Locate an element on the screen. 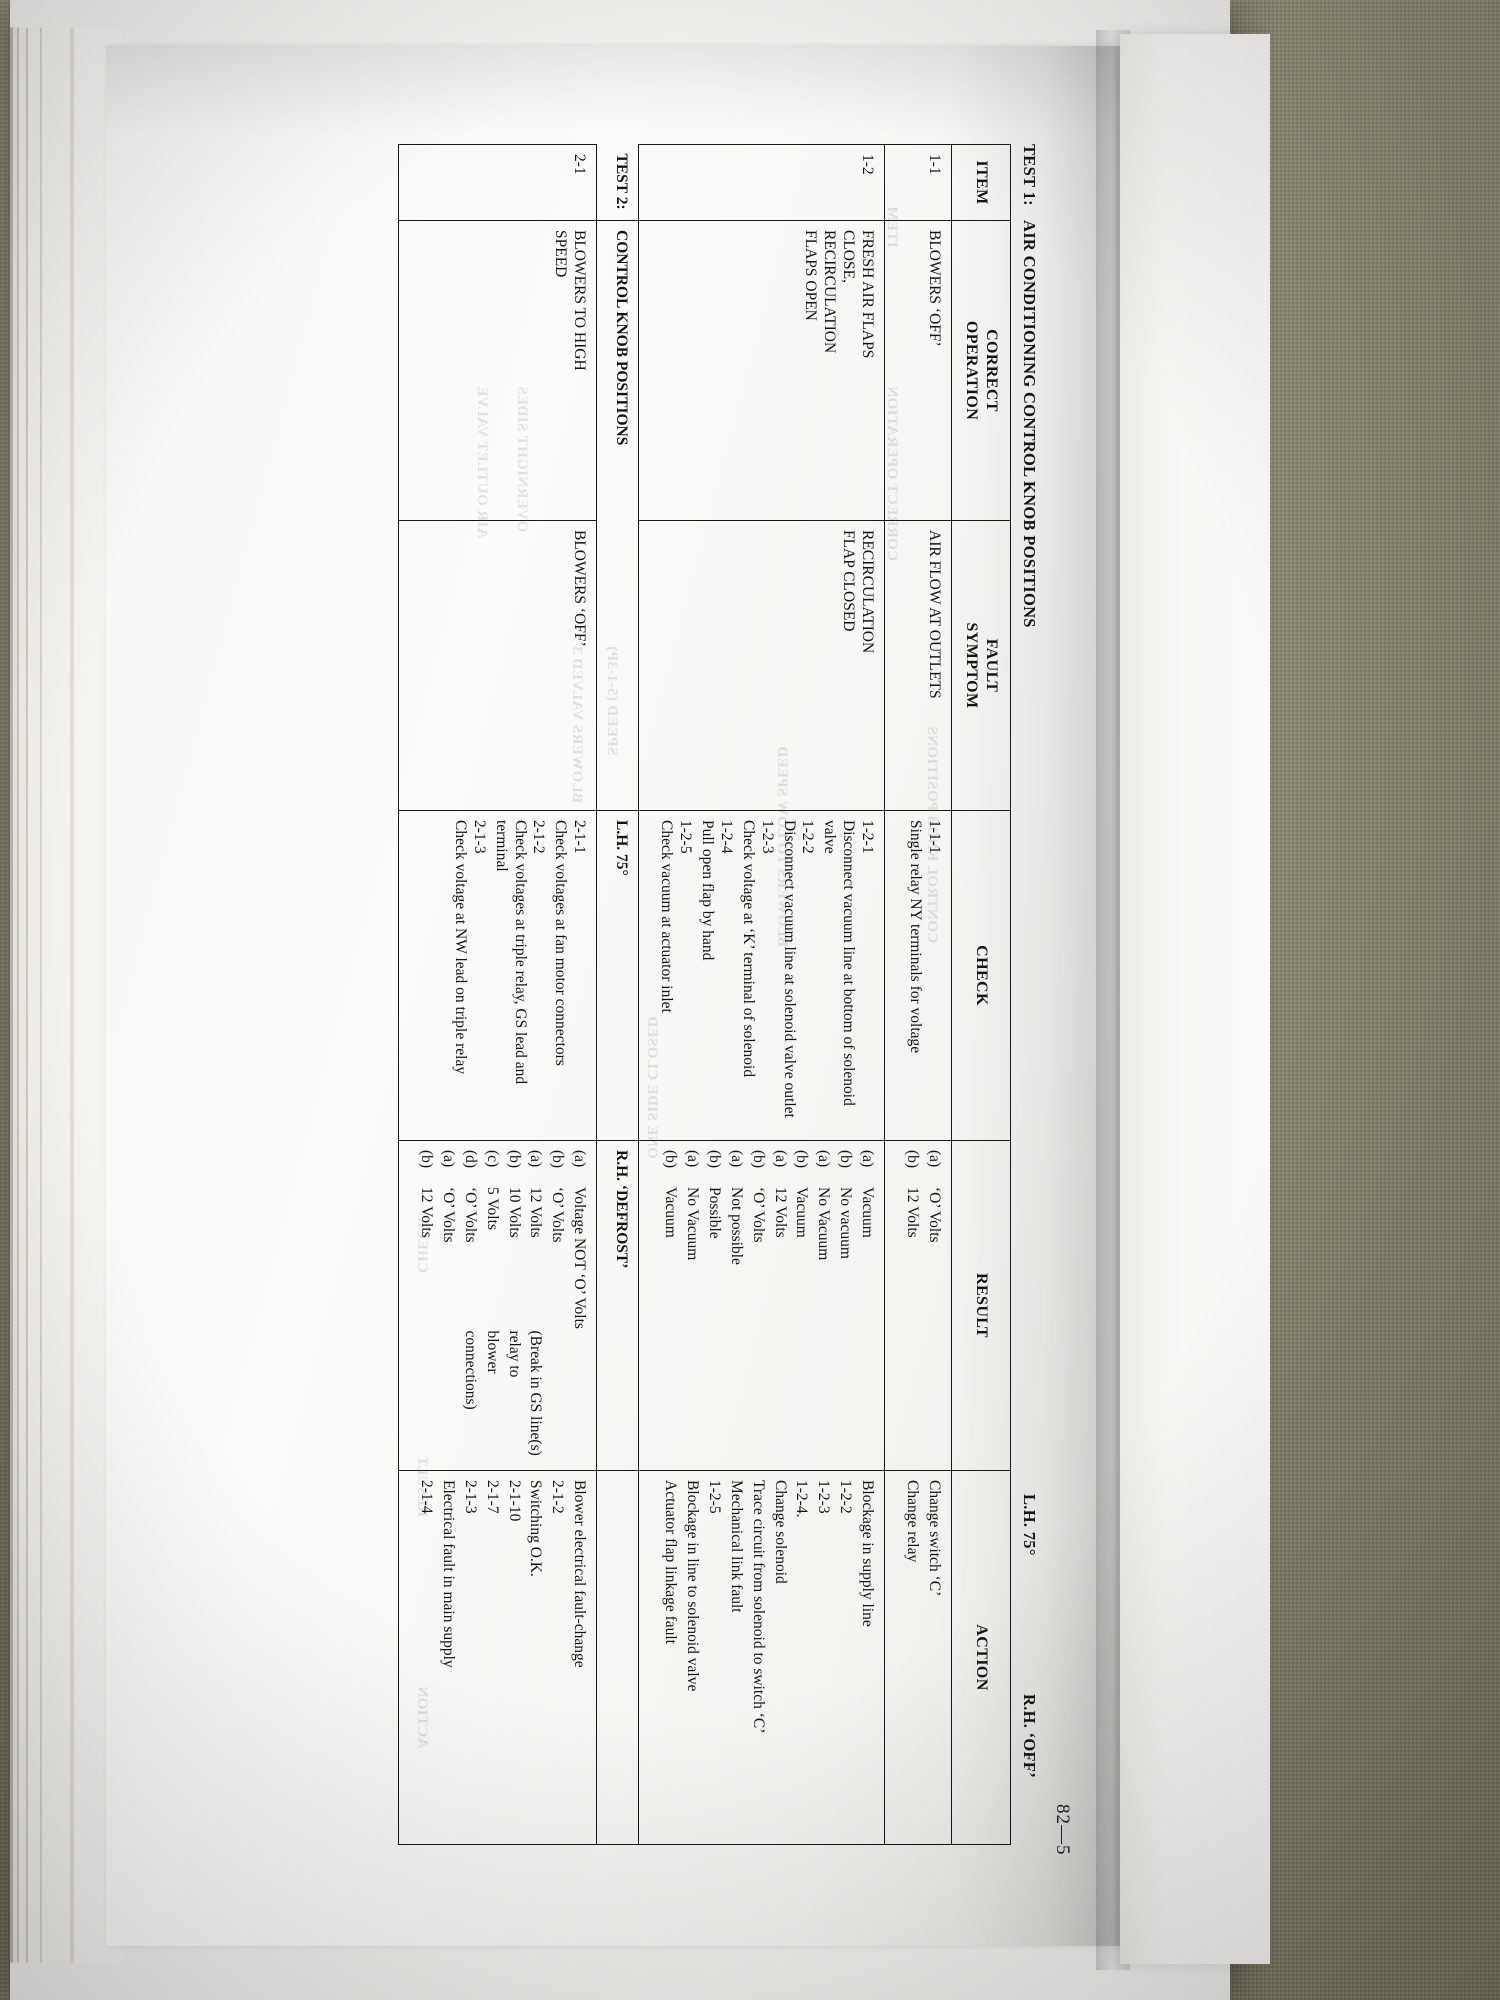 This screenshot has width=1500, height=2000. facing-page is located at coordinates (1195, 999).